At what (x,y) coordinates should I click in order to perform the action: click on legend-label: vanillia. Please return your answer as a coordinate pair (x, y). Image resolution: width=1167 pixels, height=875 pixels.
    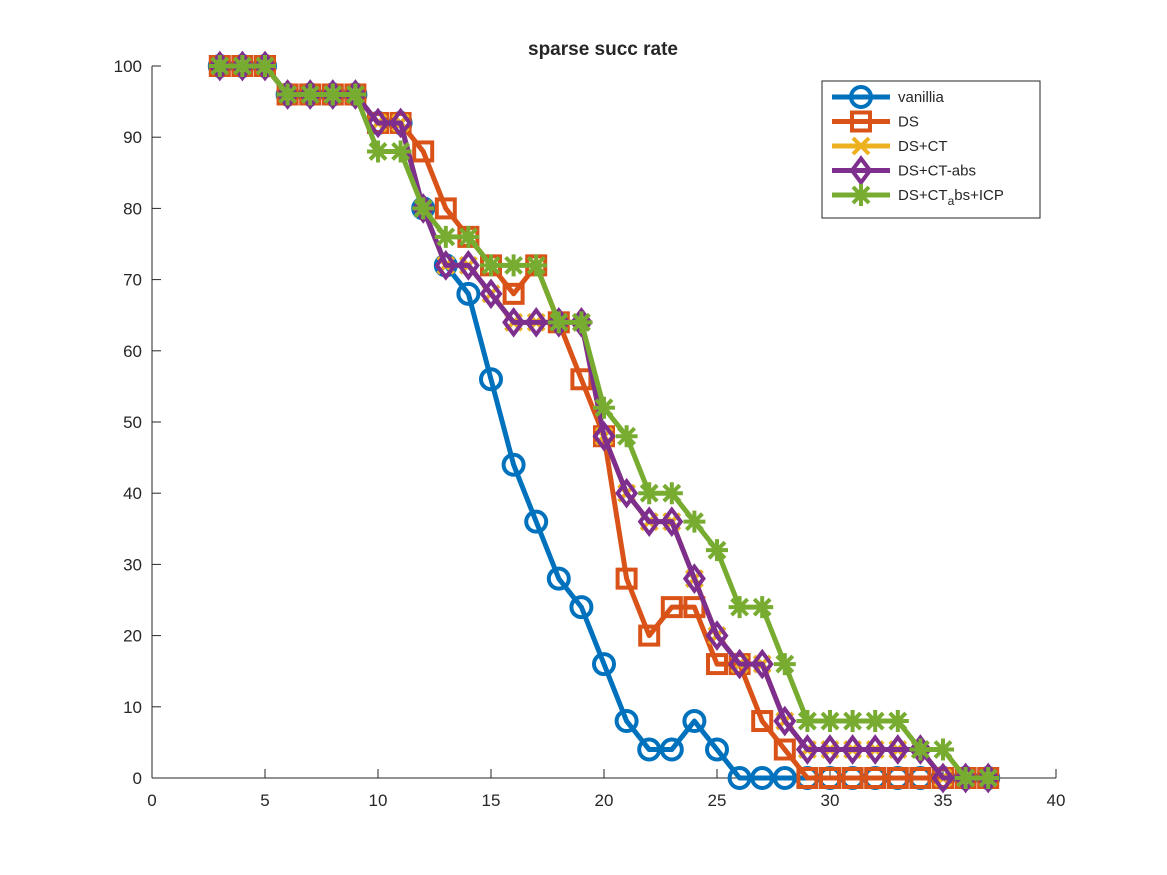
    Looking at the image, I should click on (921, 97).